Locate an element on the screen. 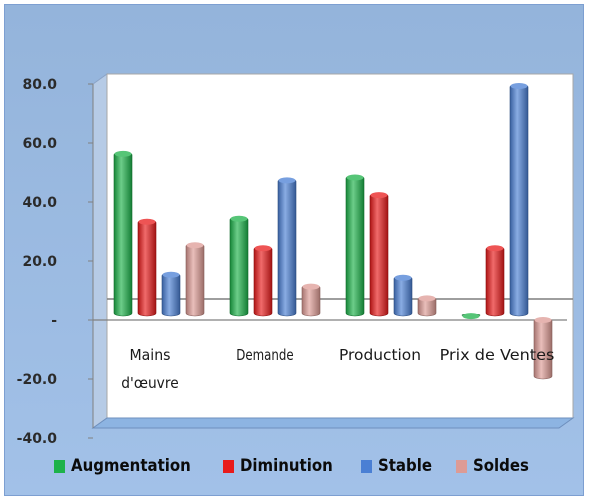 This screenshot has height=502, width=590. legend-item-augmentation: Augmentation is located at coordinates (130, 466).